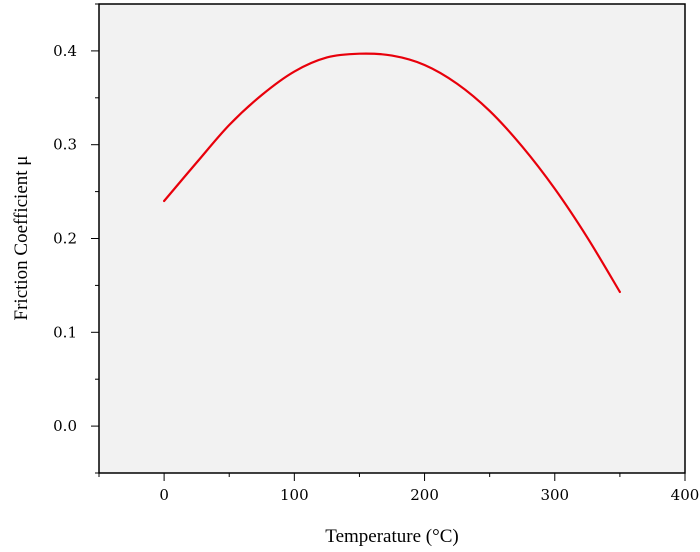  I want to click on y-tick-label: 0.0, so click(65, 426).